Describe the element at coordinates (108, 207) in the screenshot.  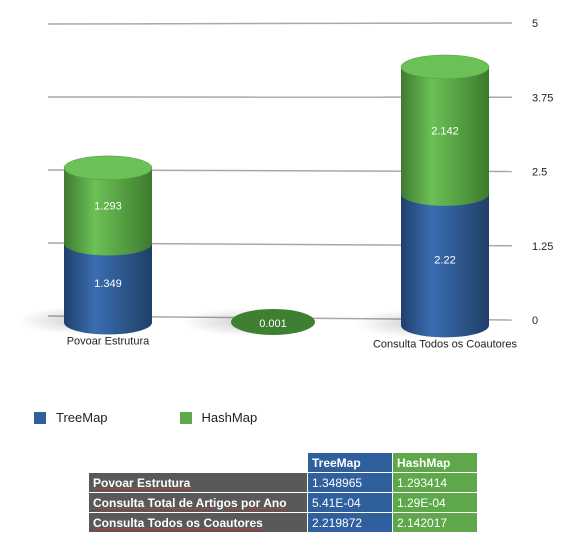
I see `data-label: 1.293` at that location.